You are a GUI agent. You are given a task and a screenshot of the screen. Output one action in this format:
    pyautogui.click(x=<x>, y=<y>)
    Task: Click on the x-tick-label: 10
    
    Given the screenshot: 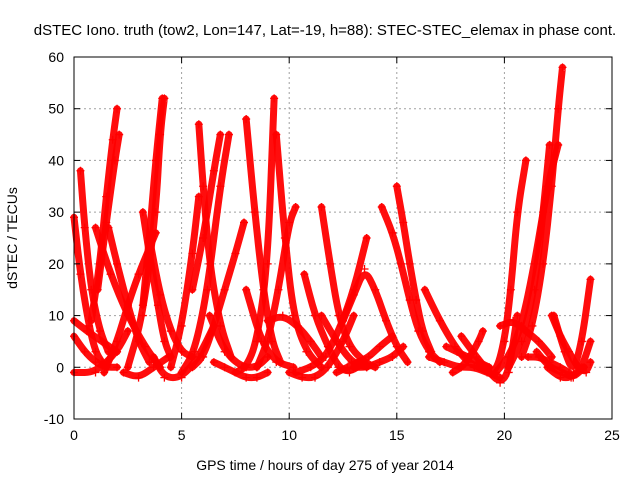 What is the action you would take?
    pyautogui.click(x=289, y=435)
    